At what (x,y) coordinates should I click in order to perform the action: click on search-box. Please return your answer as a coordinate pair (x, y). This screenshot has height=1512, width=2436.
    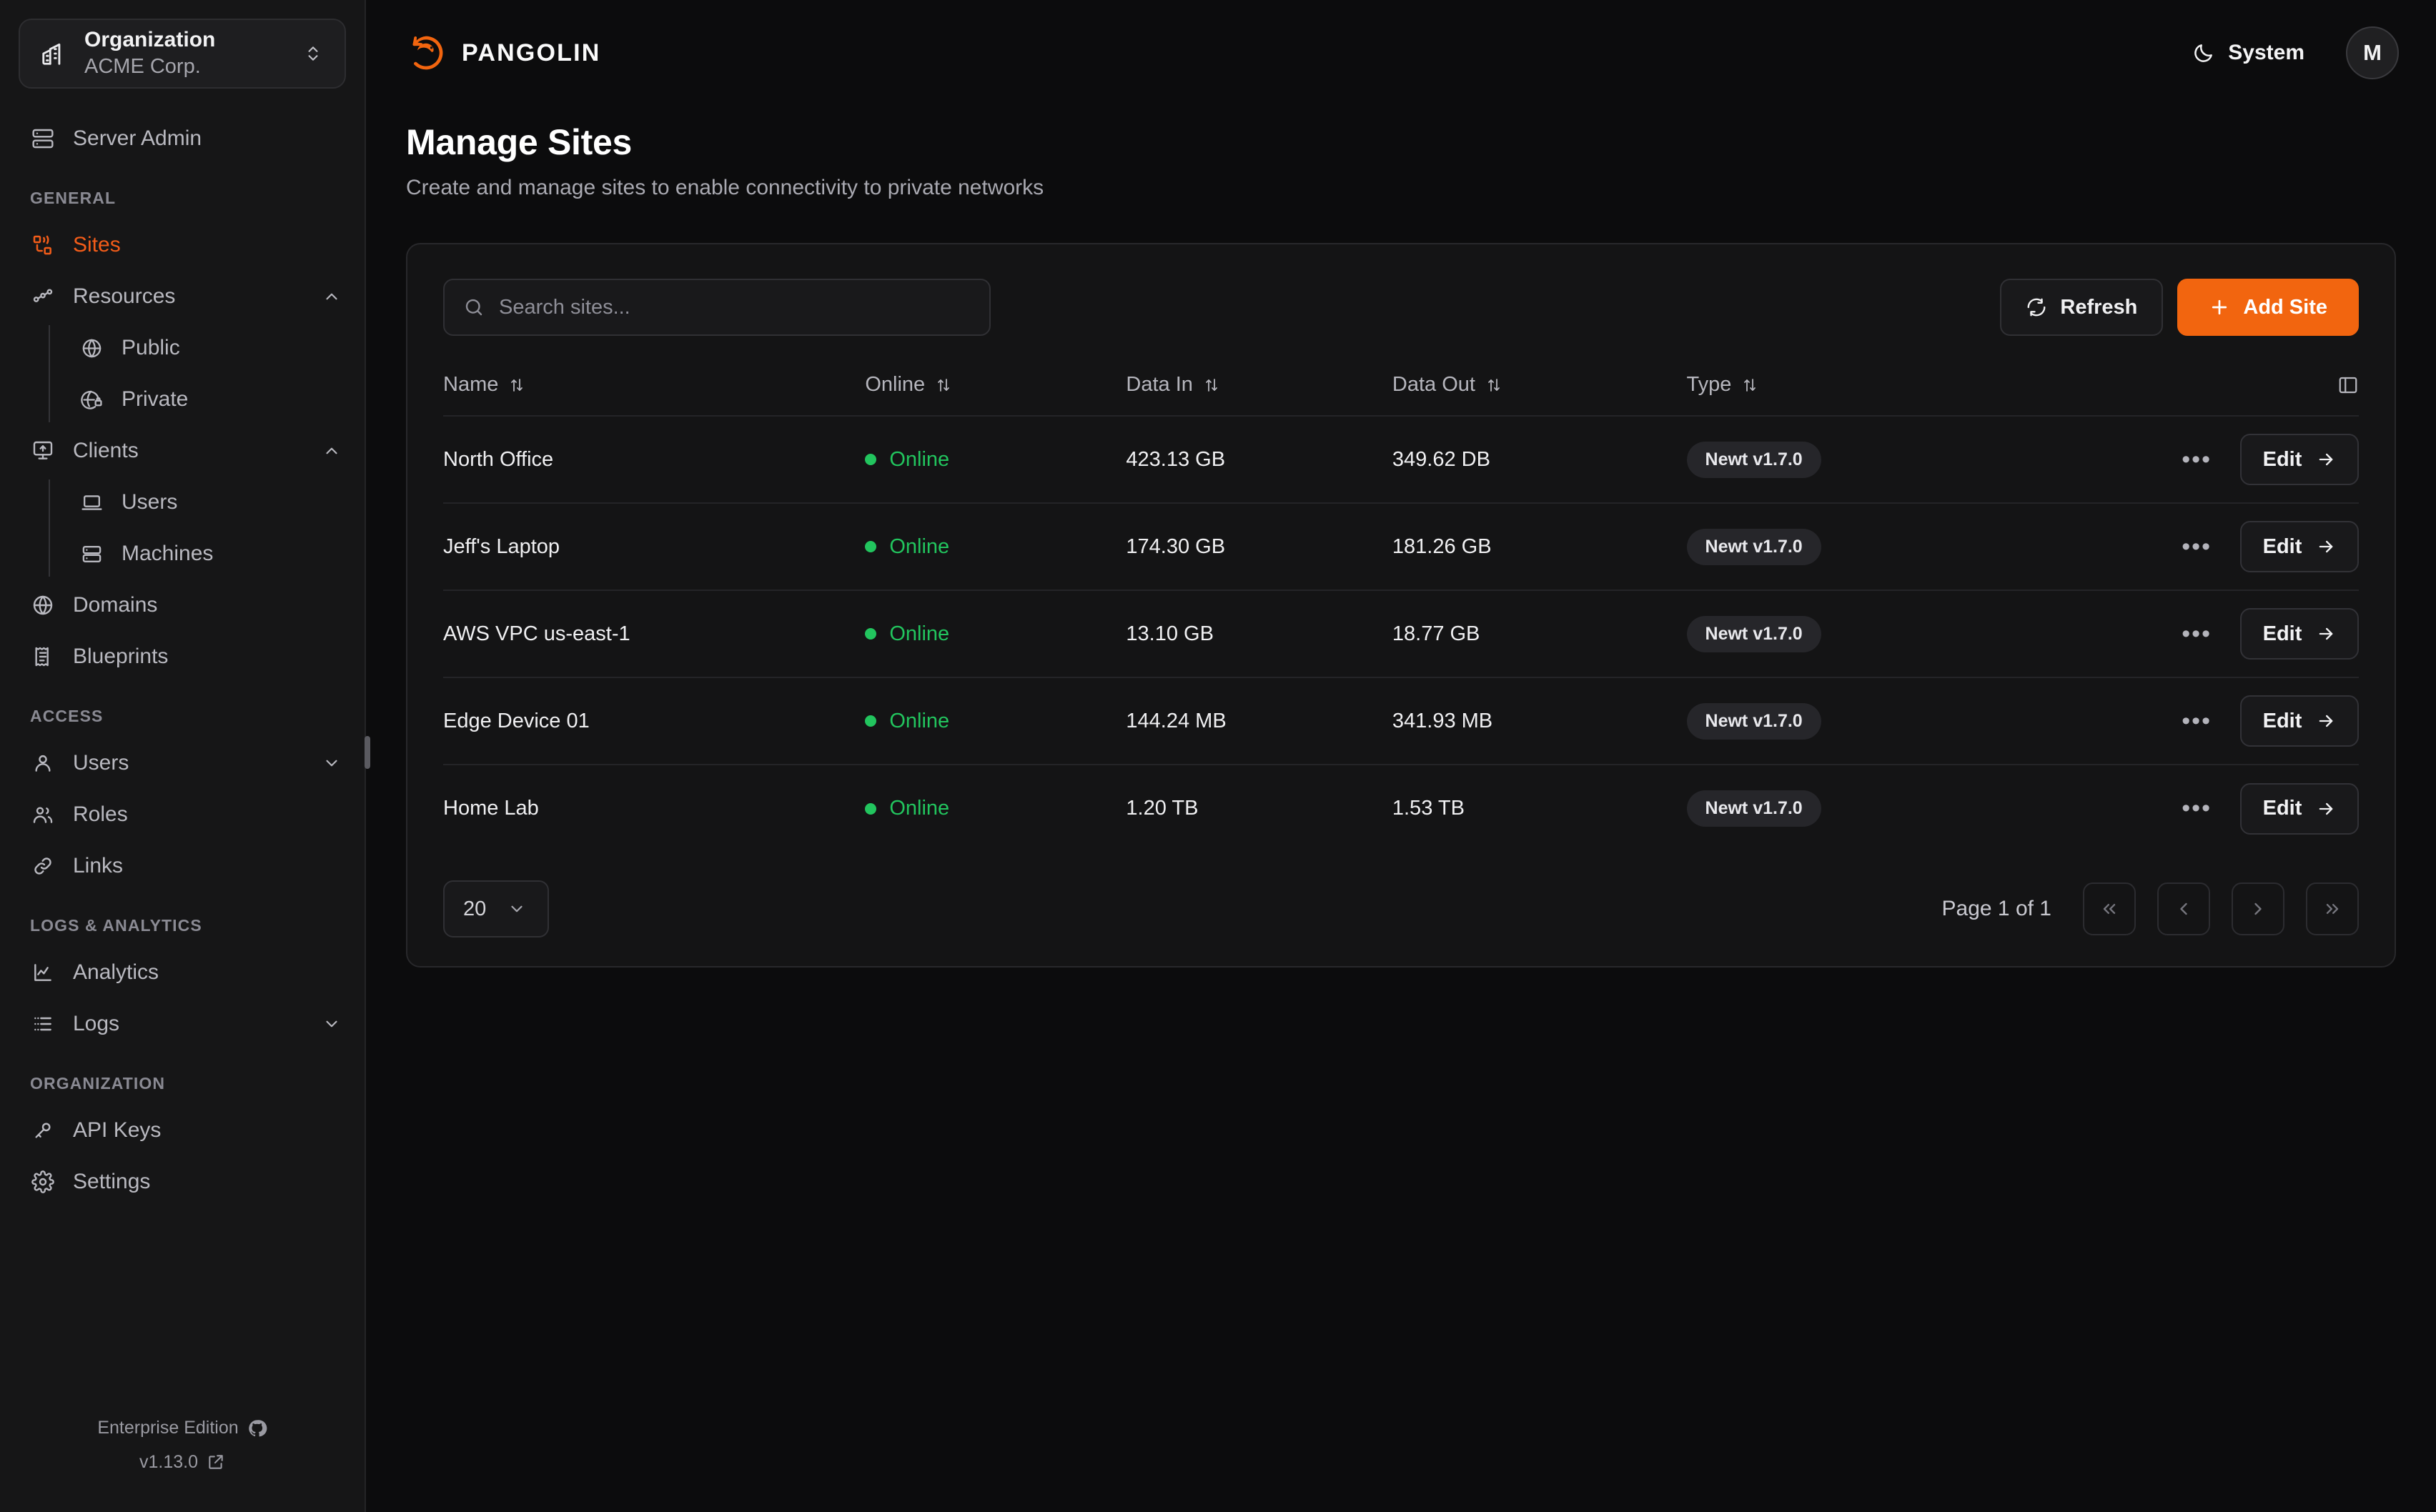
    Looking at the image, I should click on (717, 308).